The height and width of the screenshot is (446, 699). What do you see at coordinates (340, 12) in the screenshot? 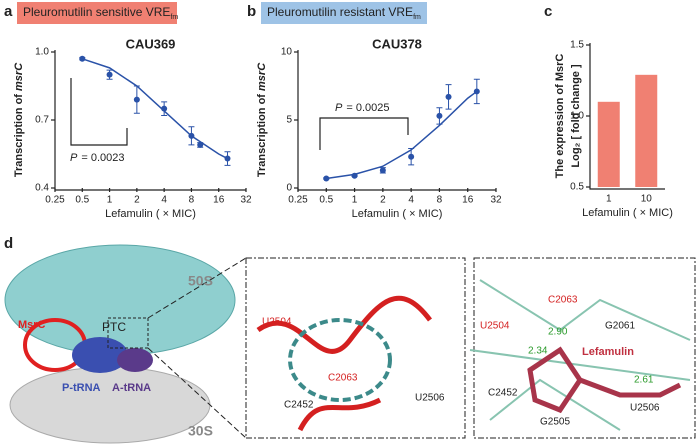
I see `banner-main: Pleuromutilin resistant VRE` at bounding box center [340, 12].